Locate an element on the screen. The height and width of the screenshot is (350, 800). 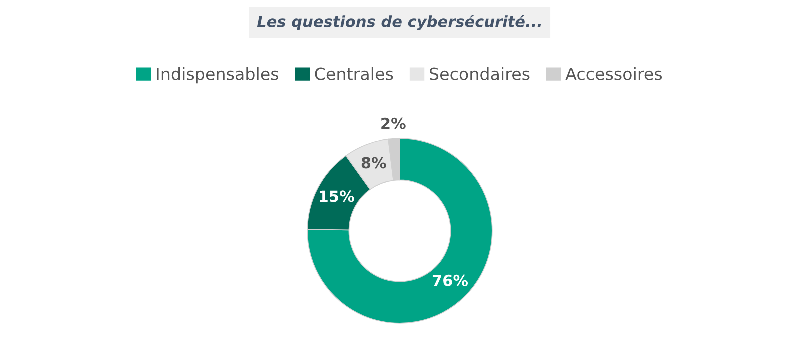
legend-label: Secondaires is located at coordinates (480, 74).